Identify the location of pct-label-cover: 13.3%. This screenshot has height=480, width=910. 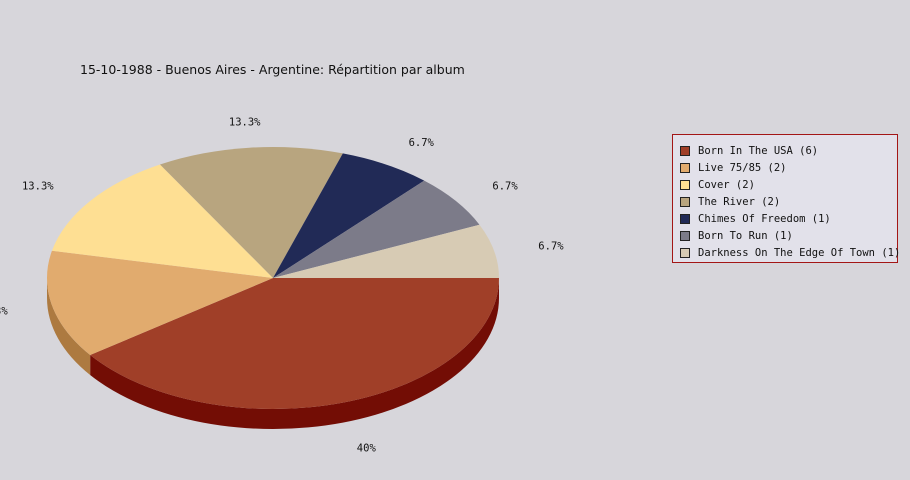
(38, 187).